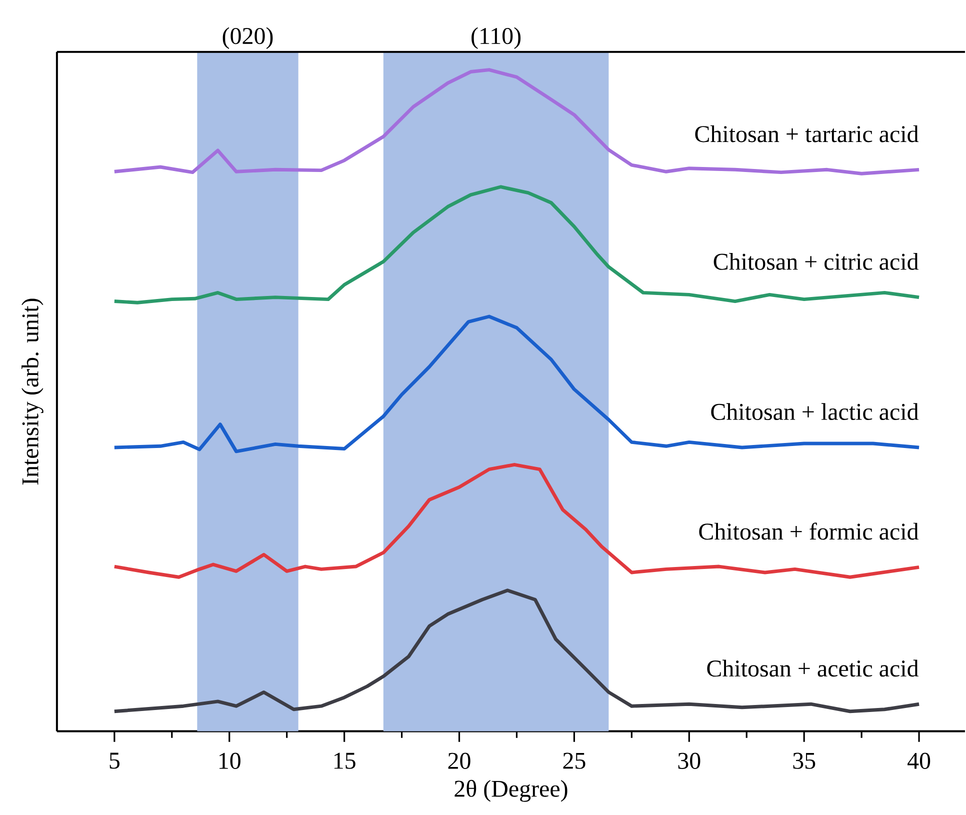 This screenshot has height=815, width=966. Describe the element at coordinates (809, 531) in the screenshot. I see `series-label: Chitosan + formic acid` at that location.